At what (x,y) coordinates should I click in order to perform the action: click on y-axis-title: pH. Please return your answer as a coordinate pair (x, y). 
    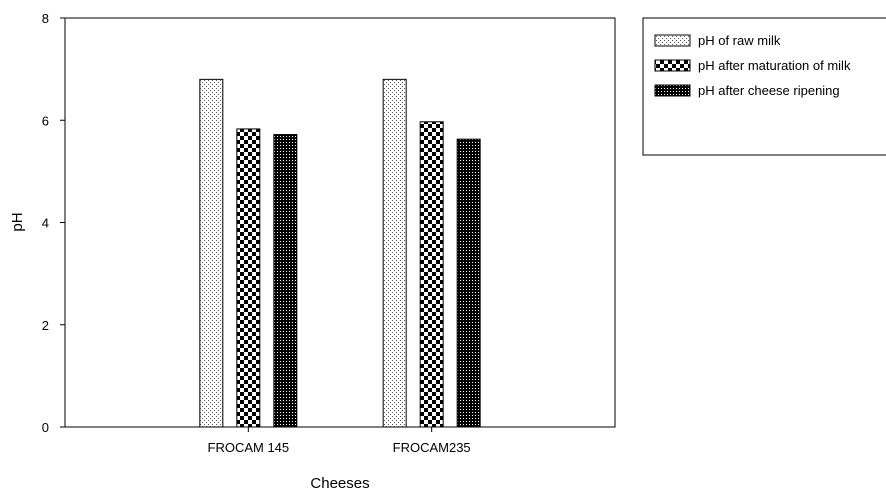
    Looking at the image, I should click on (17, 221).